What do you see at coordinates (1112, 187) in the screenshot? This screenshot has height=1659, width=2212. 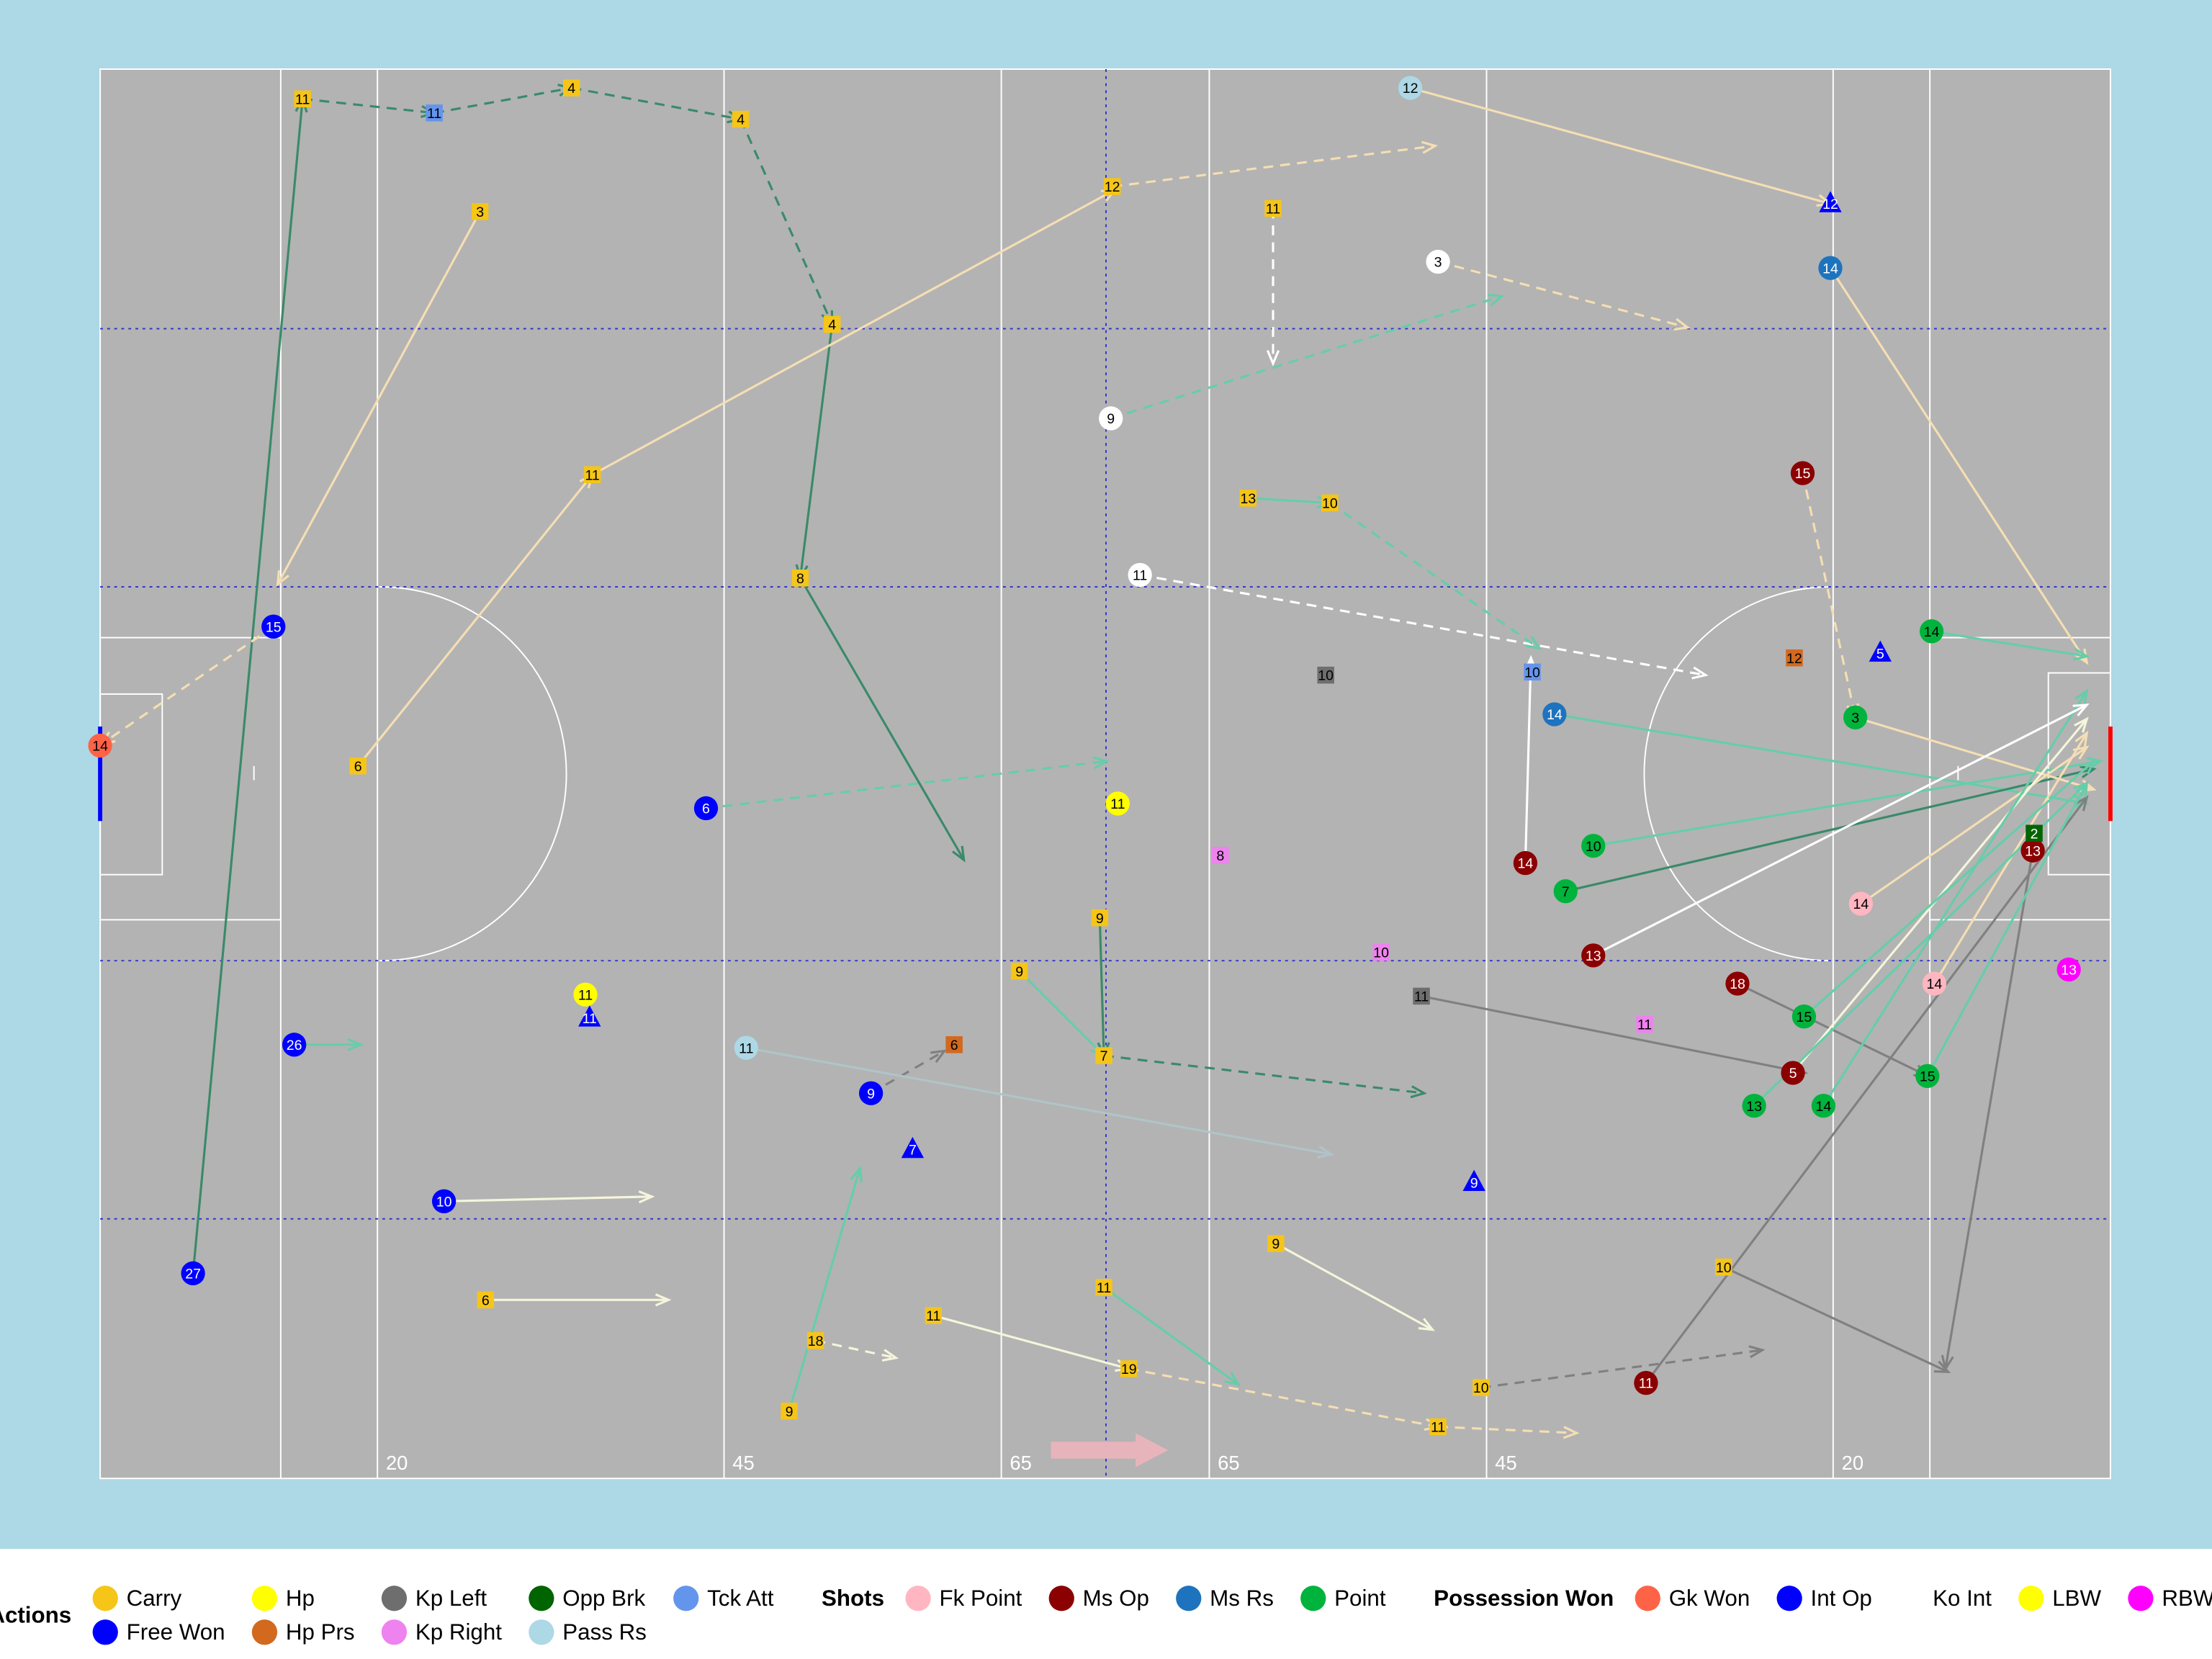 I see `action-label: 12` at bounding box center [1112, 187].